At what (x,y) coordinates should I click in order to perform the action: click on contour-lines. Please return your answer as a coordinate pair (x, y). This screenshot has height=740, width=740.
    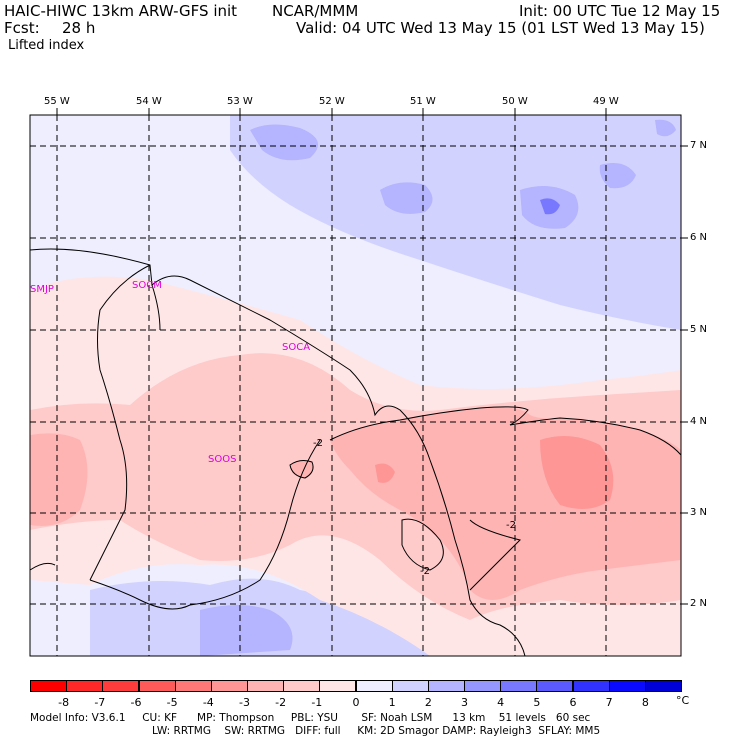
    Looking at the image, I should click on (485, 498).